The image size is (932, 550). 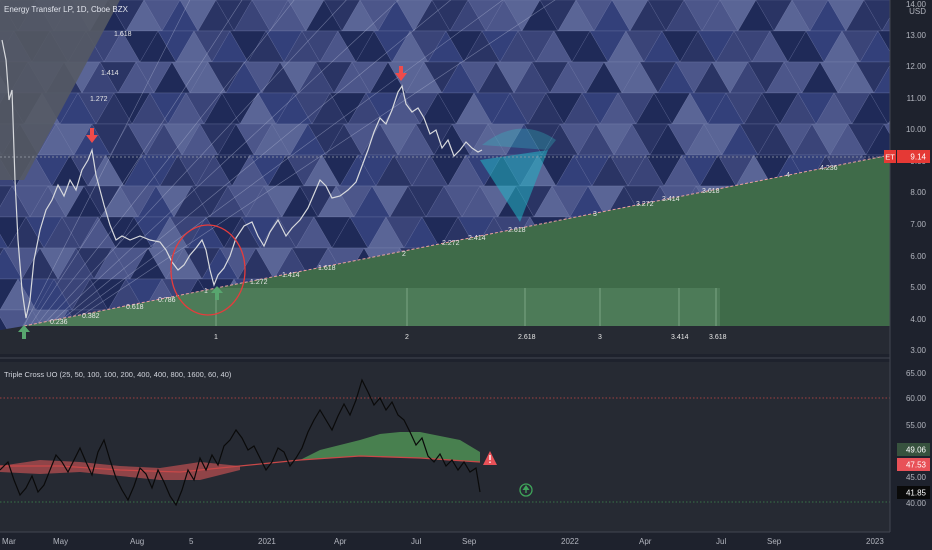 I want to click on svg-text: 47.53, so click(x=916, y=465).